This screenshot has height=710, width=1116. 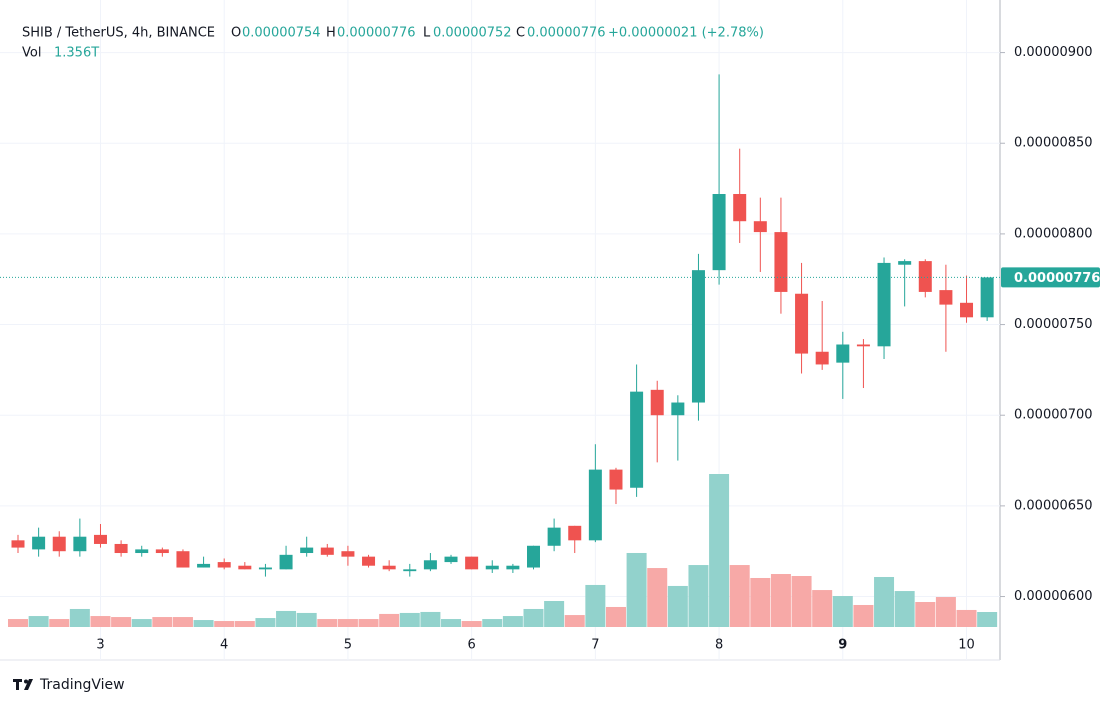 What do you see at coordinates (376, 33) in the screenshot?
I see `high-value: 0.00000776` at bounding box center [376, 33].